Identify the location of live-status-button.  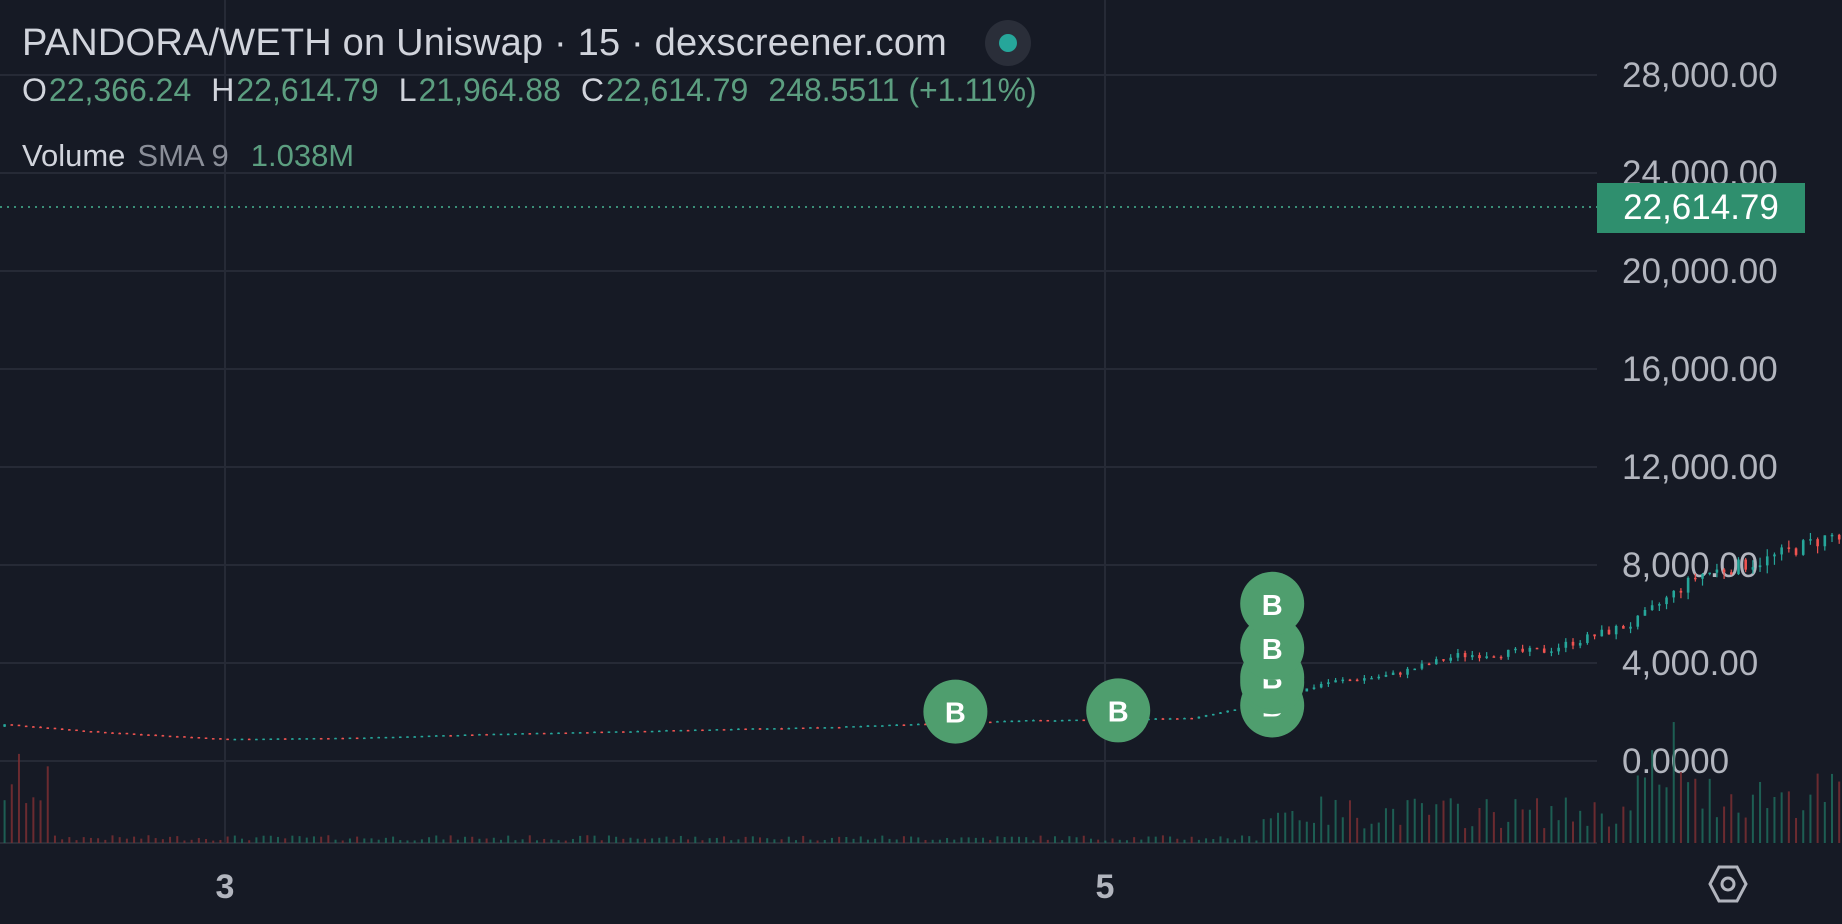
(1008, 43).